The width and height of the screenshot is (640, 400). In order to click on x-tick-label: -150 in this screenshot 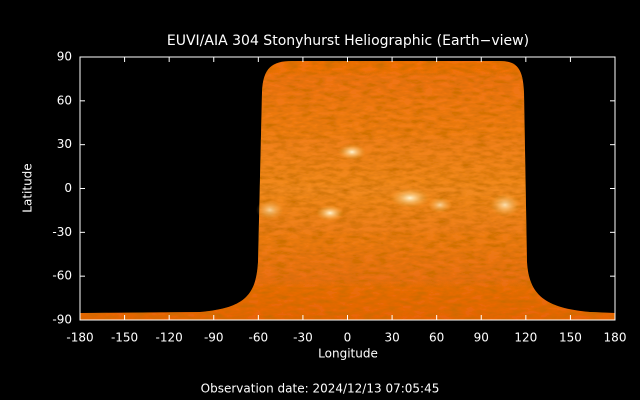, I will do `click(124, 338)`.